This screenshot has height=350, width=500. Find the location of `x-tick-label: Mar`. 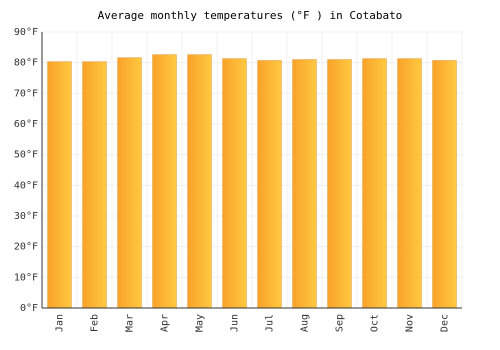

x-tick-label: Mar is located at coordinates (130, 323).